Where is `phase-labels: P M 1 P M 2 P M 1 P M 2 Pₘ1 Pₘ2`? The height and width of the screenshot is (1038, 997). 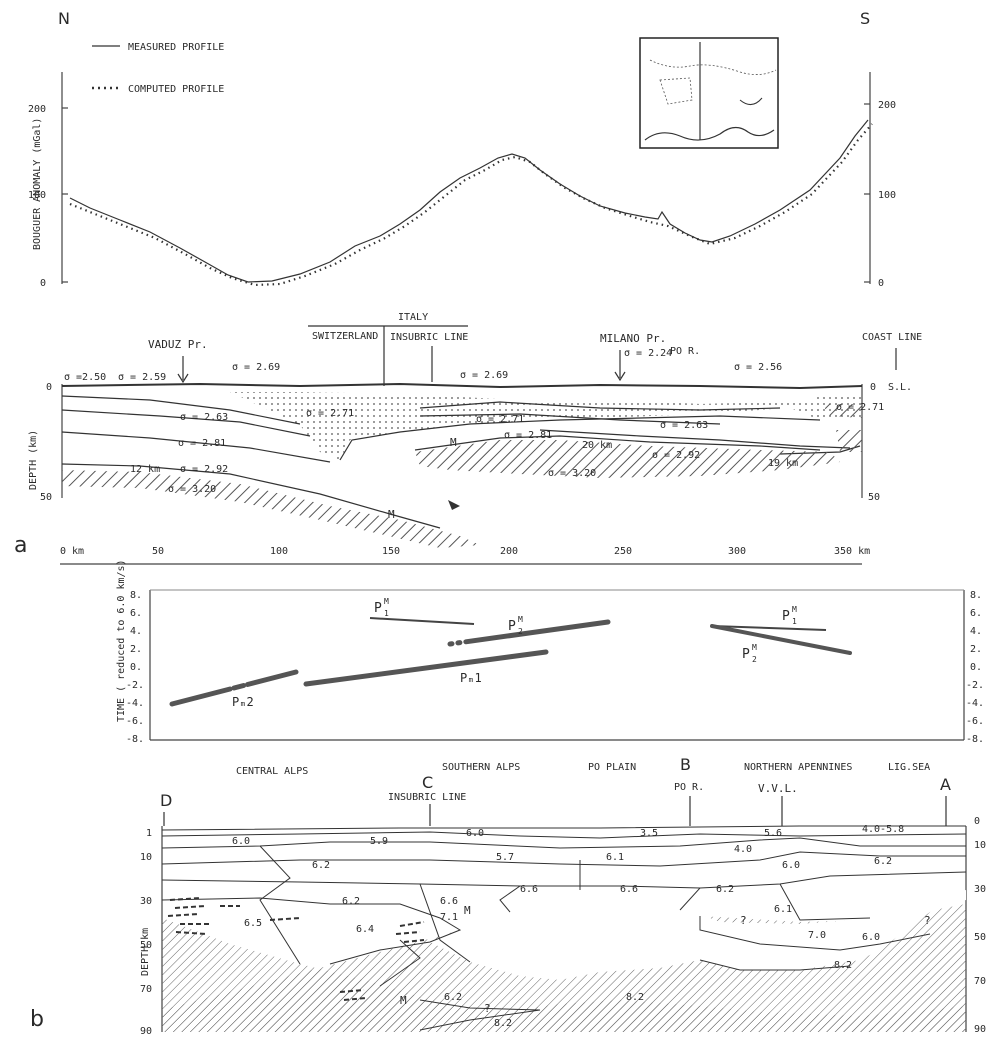 phase-labels: P M 1 P M 2 P M 1 P M 2 Pₘ1 Pₘ2 is located at coordinates (514, 653).